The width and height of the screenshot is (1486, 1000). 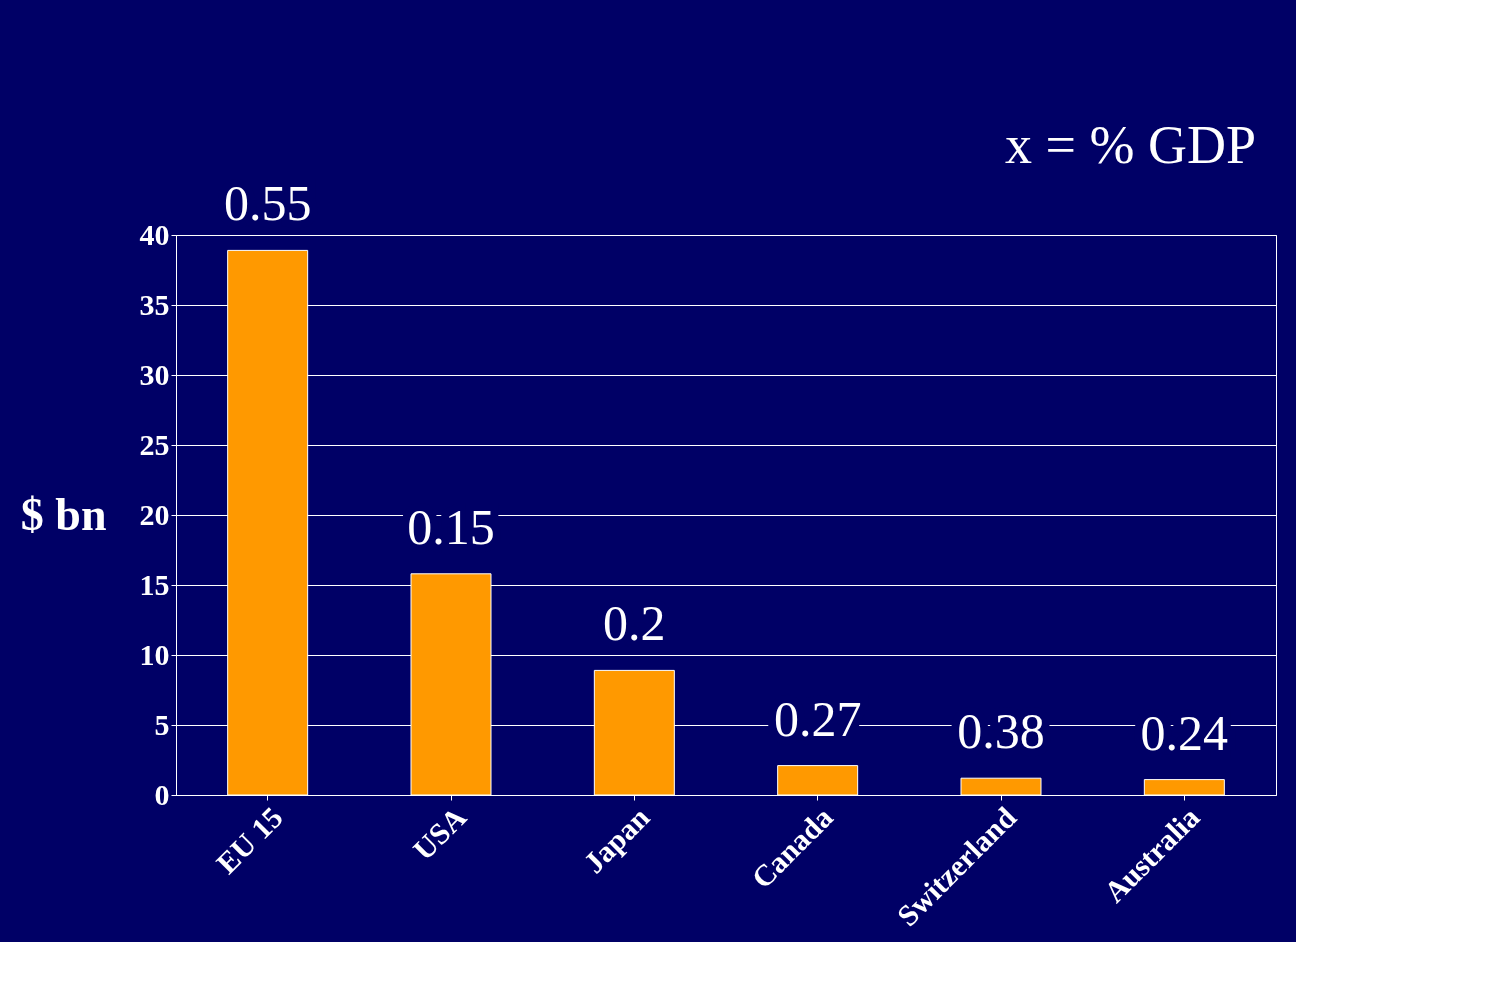 I want to click on y-tick-label: 35, so click(x=154, y=304).